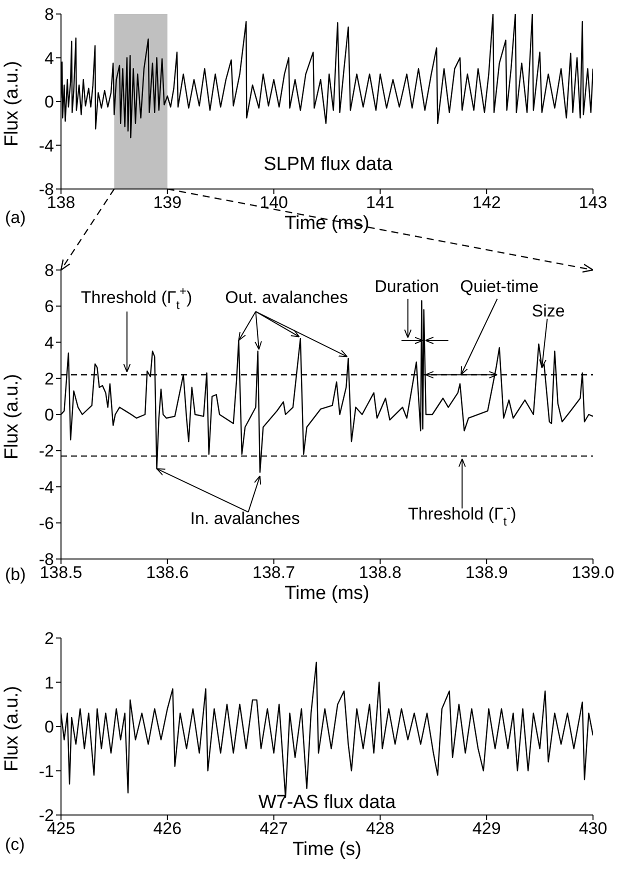 This screenshot has width=617, height=871. Describe the element at coordinates (593, 828) in the screenshot. I see `x-tick-label: 430` at that location.